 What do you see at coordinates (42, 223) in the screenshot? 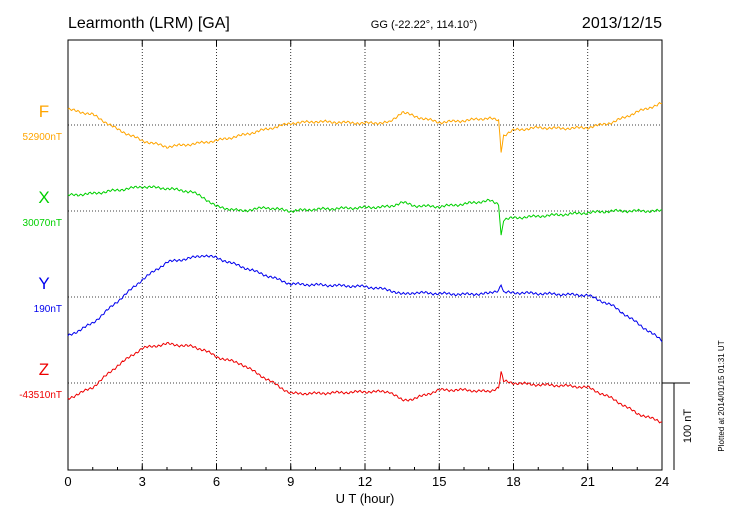
I see `series-baseline-X: 30070nT` at bounding box center [42, 223].